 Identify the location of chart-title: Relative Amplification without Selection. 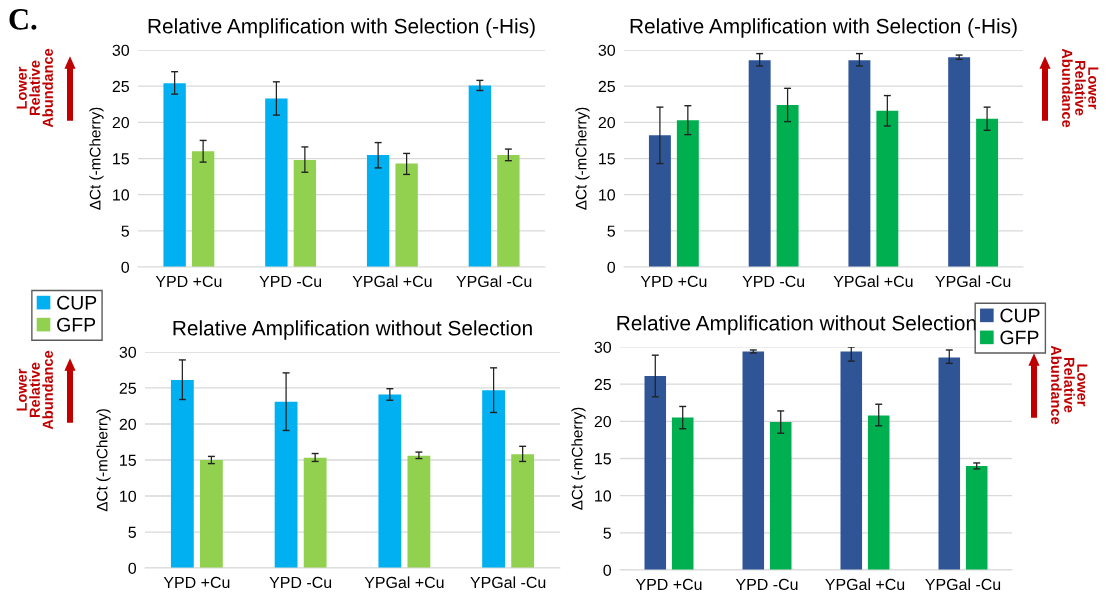
(352, 330).